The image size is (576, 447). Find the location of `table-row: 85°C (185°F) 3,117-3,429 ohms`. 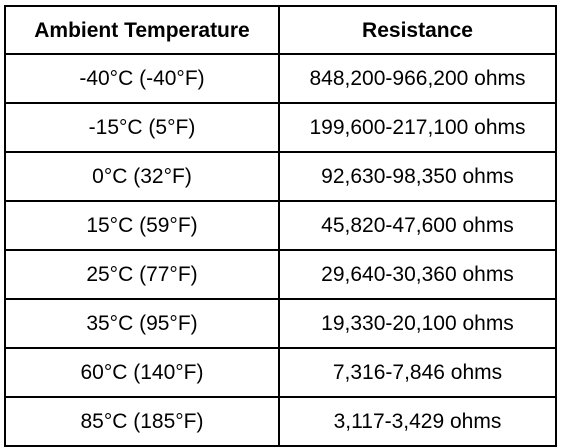

table-row: 85°C (185°F) 3,117-3,429 ohms is located at coordinates (280, 421).